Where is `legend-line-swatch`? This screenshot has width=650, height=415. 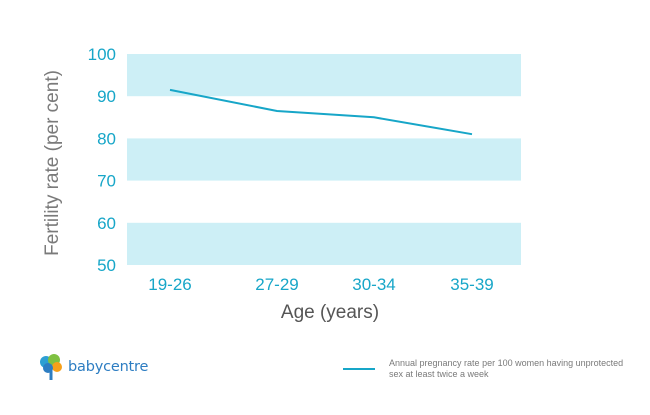
legend-line-swatch is located at coordinates (359, 369).